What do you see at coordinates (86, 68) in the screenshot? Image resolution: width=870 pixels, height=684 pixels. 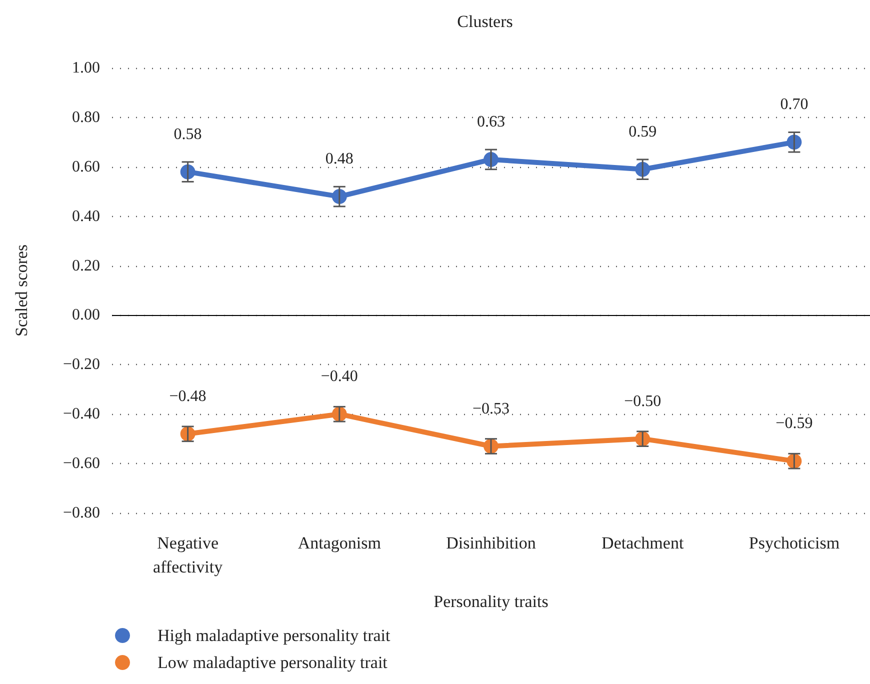 I see `y-tick-label: 1.00` at bounding box center [86, 68].